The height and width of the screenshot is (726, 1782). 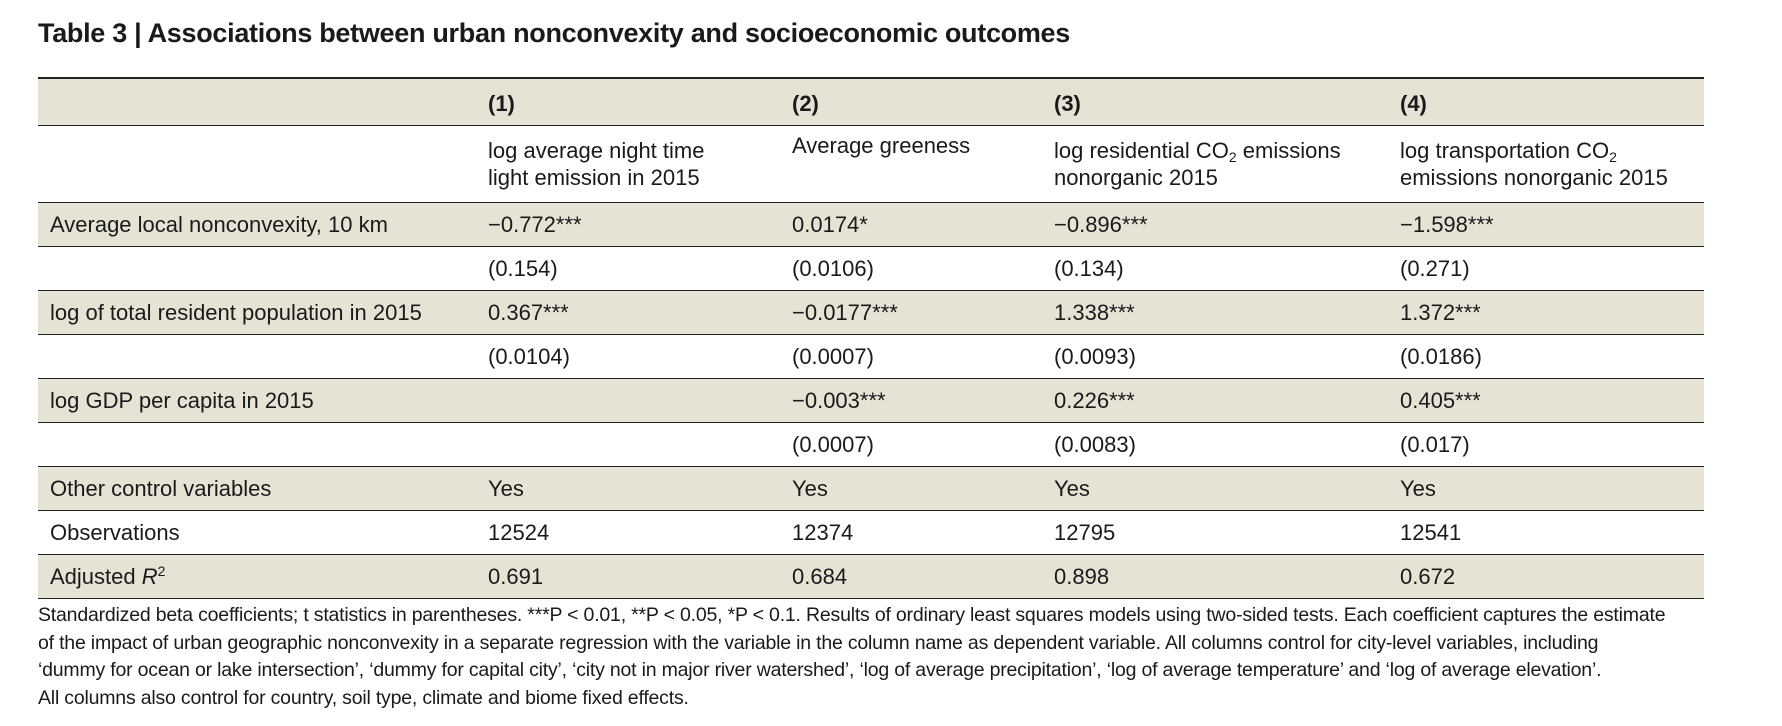 What do you see at coordinates (871, 488) in the screenshot?
I see `table-row: Other control variables Yes Yes Yes Yes` at bounding box center [871, 488].